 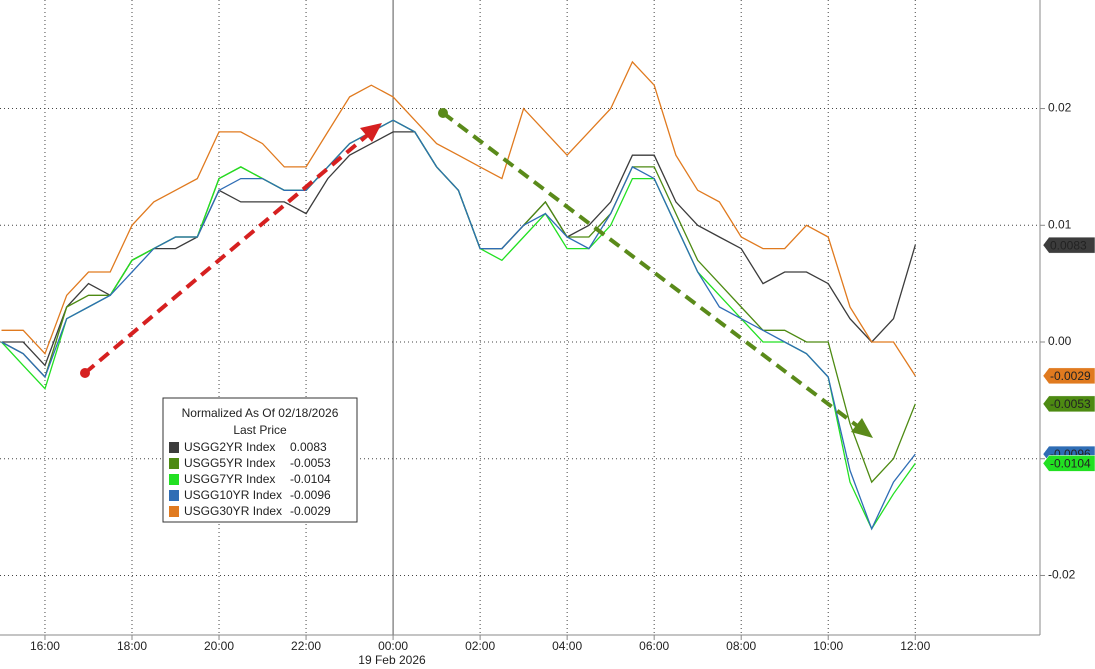 I want to click on down-arrow-start, so click(x=443, y=113).